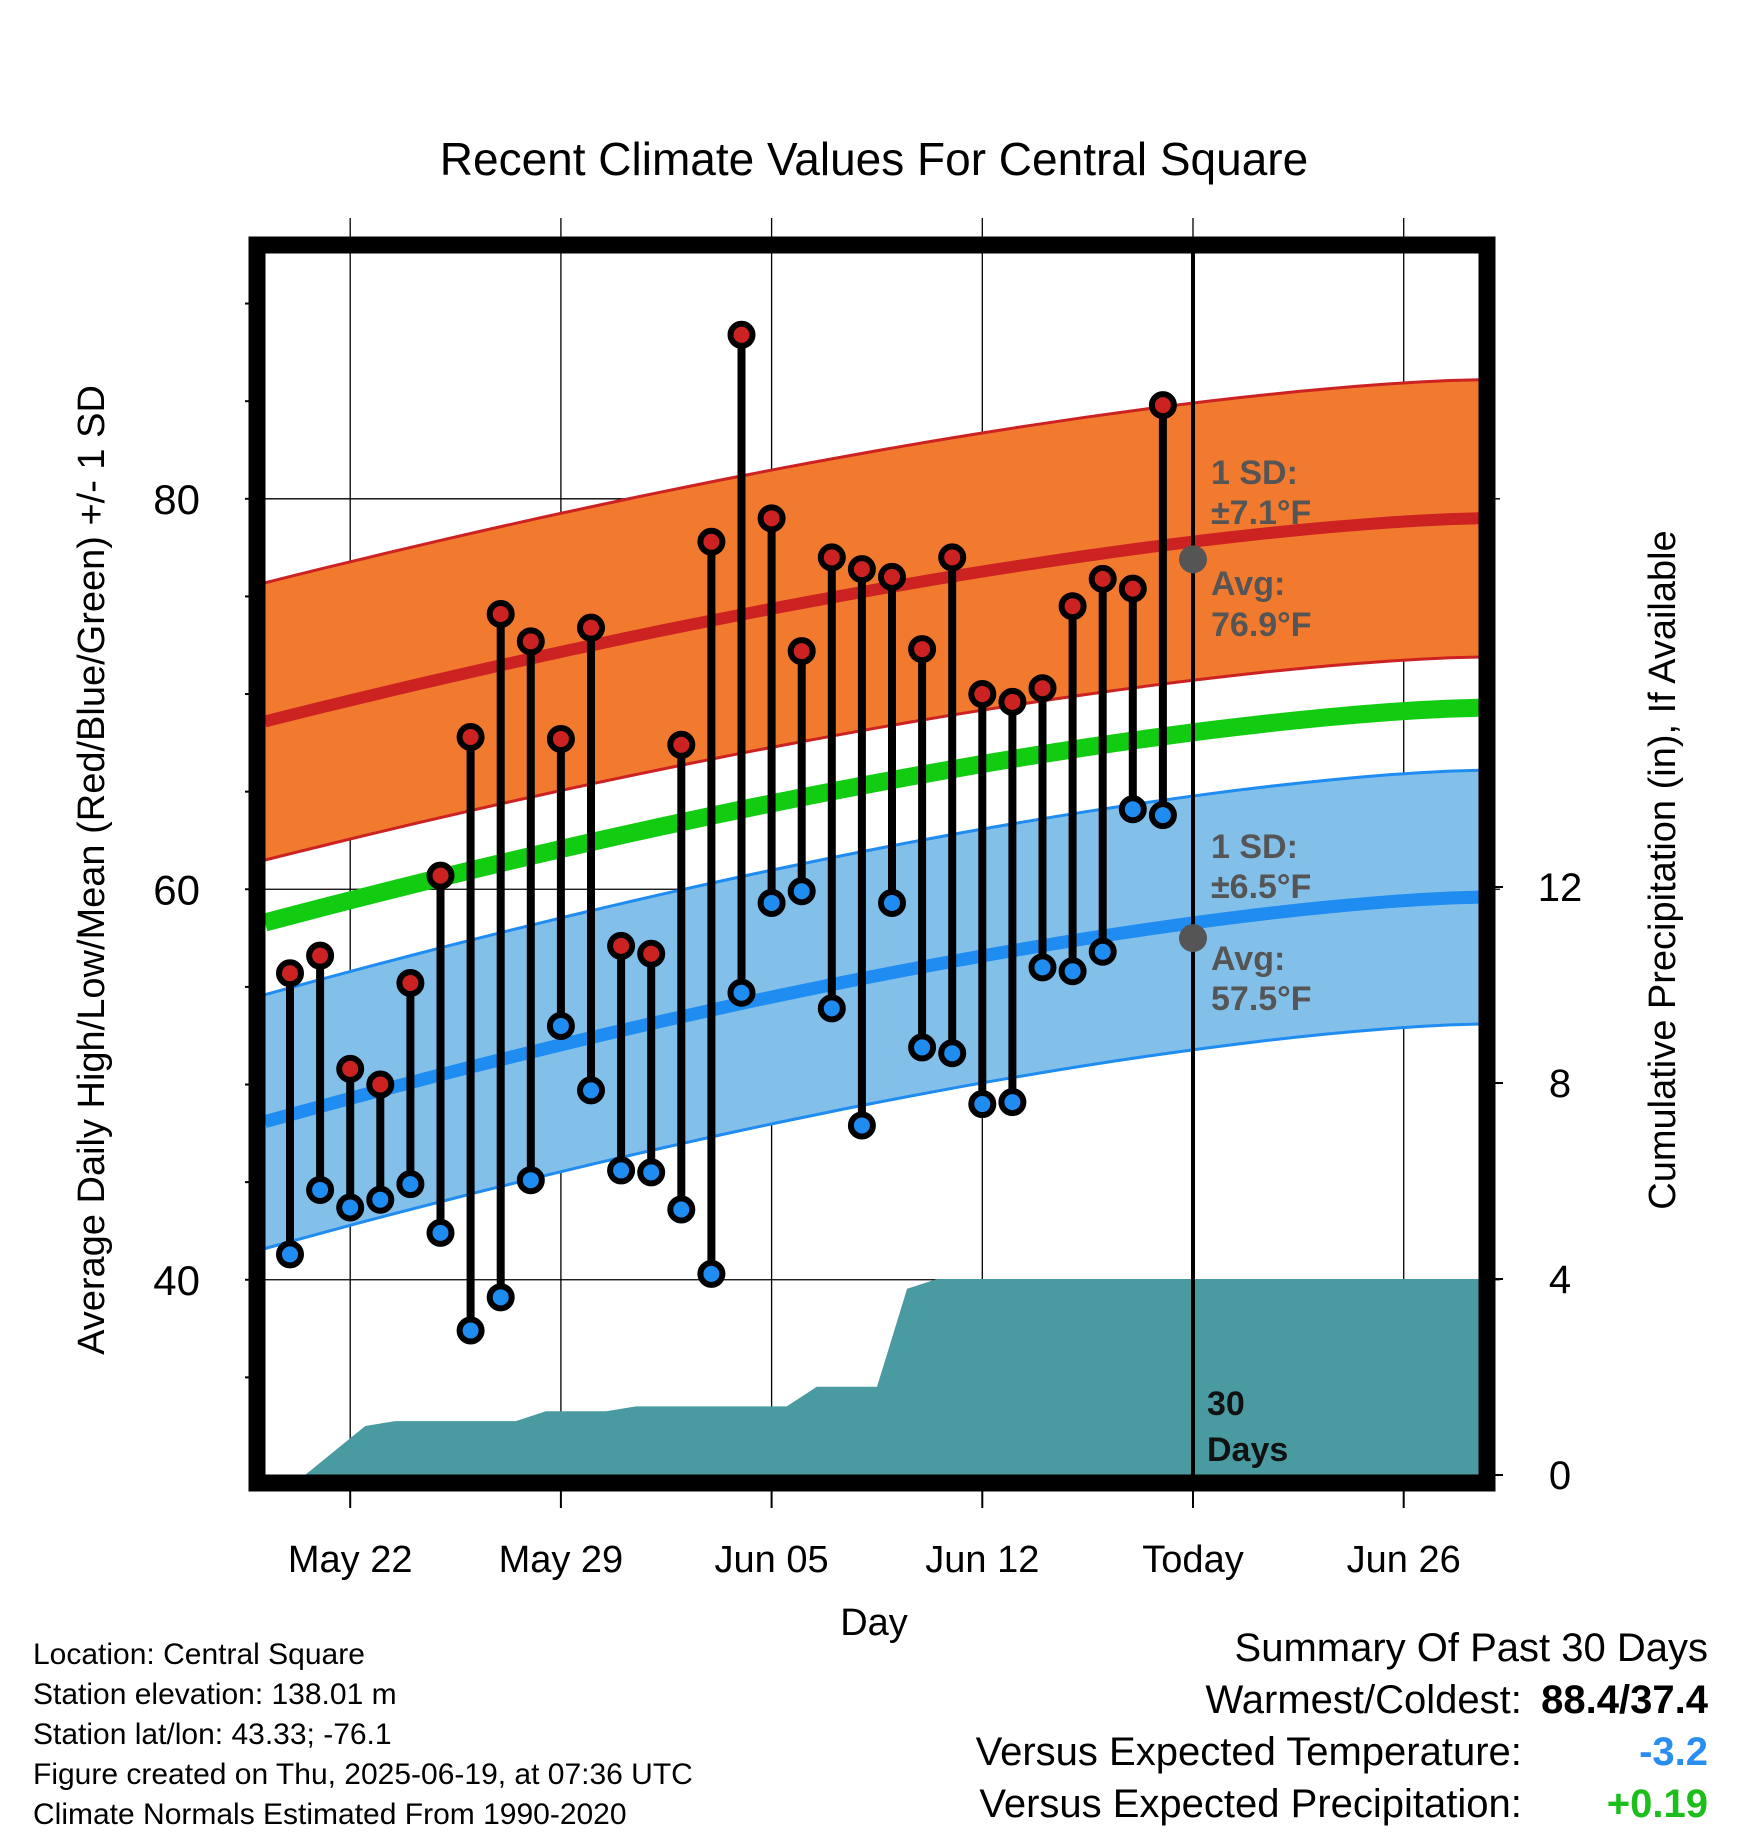 Image resolution: width=1748 pixels, height=1835 pixels. I want to click on precip-area-layer, so click(877, 1377).